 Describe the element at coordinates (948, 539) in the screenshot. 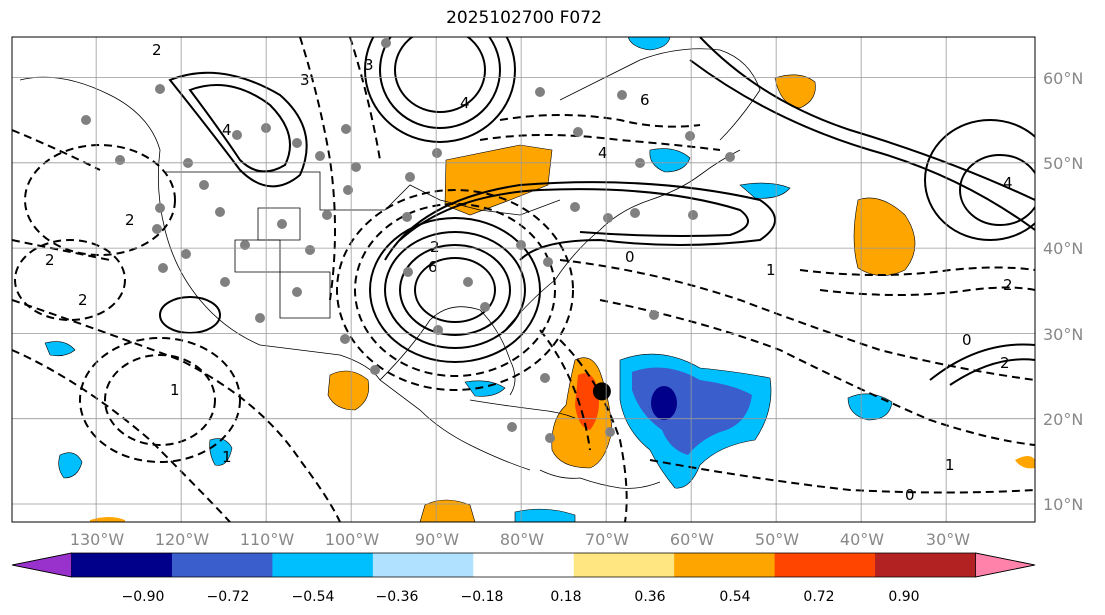

I see `lon-label: 30°W` at that location.